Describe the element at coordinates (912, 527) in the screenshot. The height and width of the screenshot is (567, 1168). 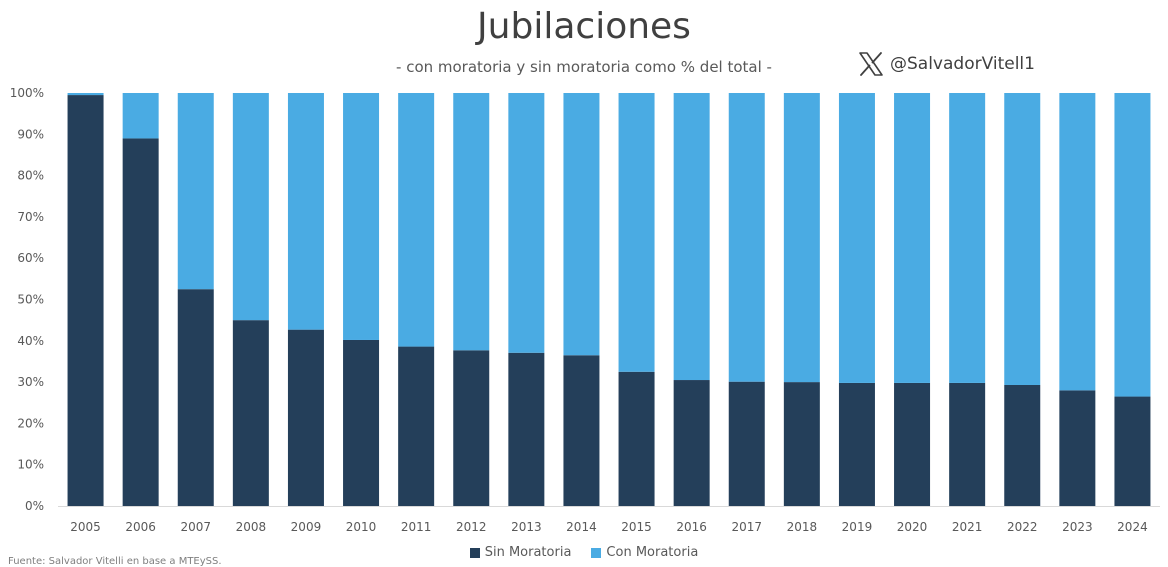
I see `x-tick-label: 2020` at that location.